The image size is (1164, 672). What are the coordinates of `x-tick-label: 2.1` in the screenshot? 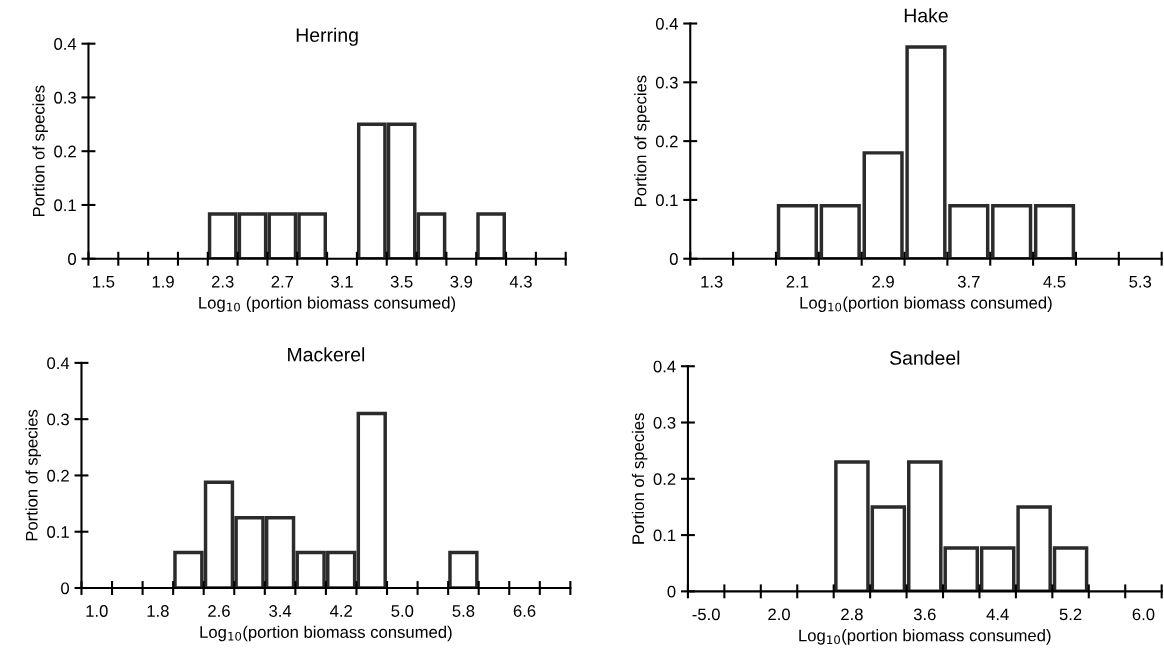 It's located at (797, 281).